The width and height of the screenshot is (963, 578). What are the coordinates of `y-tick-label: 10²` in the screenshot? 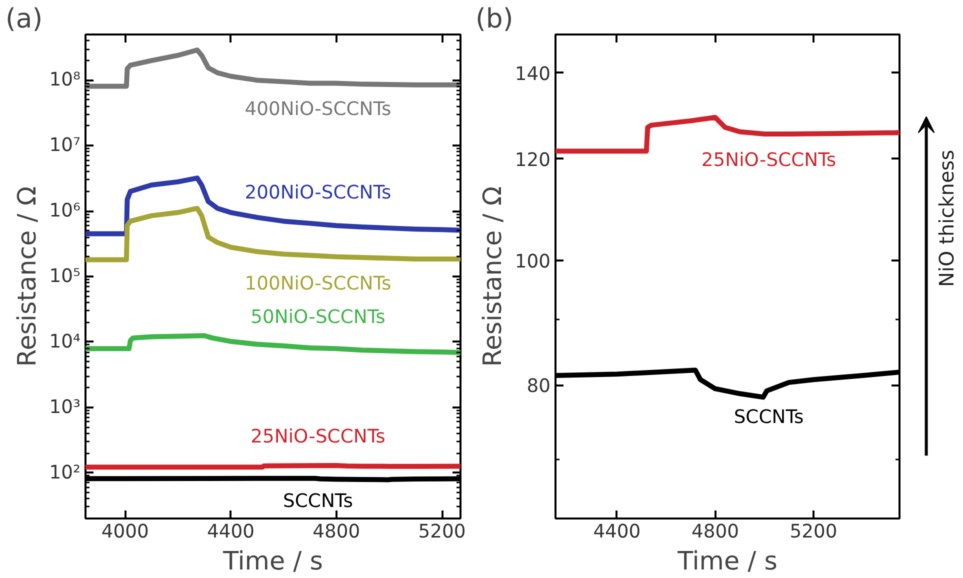 It's located at (64, 473).